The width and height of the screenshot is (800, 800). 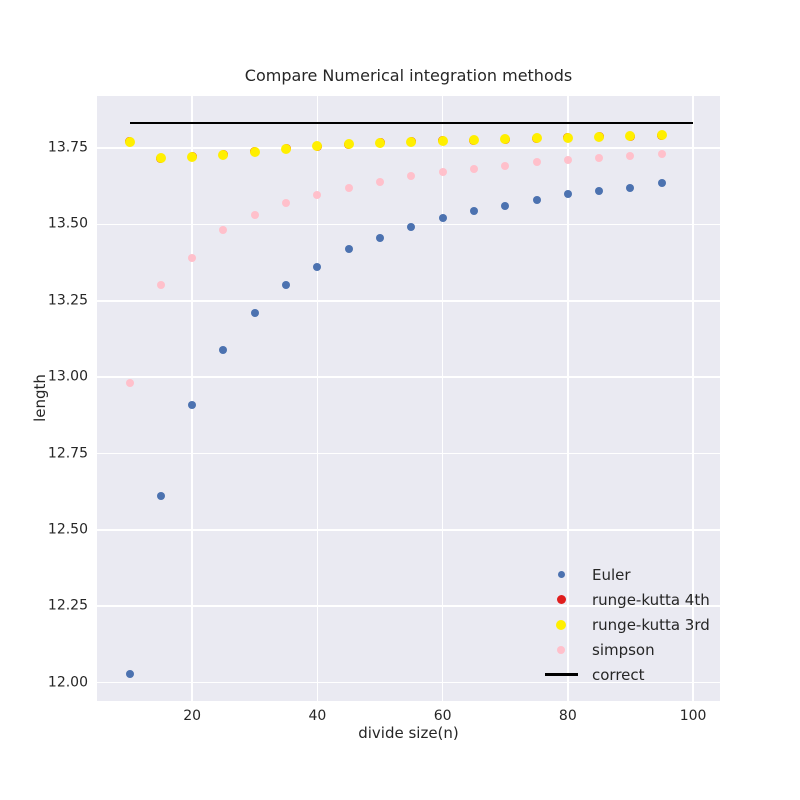 What do you see at coordinates (408, 377) in the screenshot?
I see `gridline-y-13.00` at bounding box center [408, 377].